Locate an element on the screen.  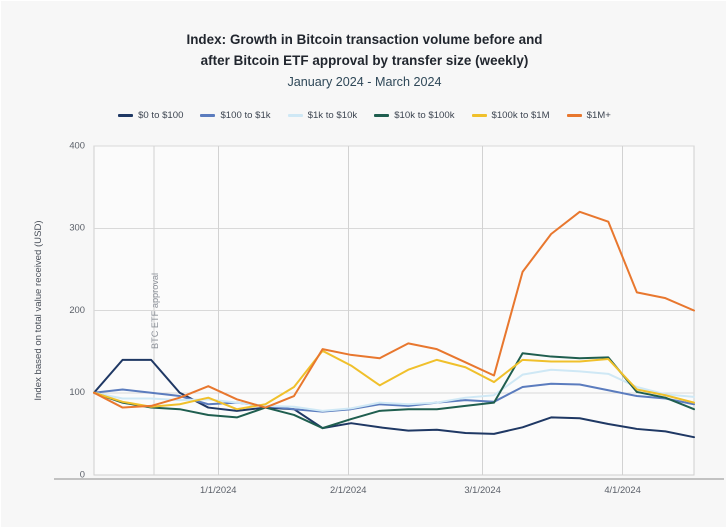
legend-item: $1k to $10k is located at coordinates (322, 115).